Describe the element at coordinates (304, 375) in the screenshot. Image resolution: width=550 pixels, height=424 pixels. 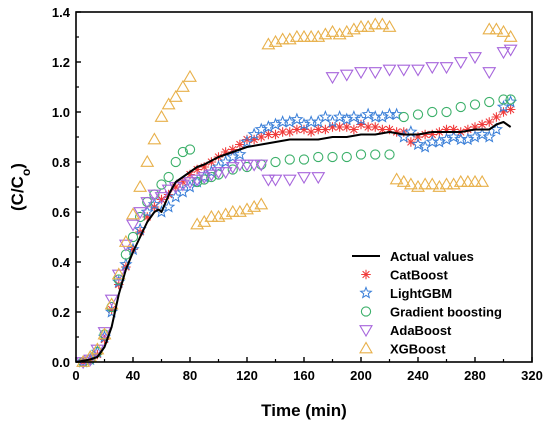
I see `x-tick-label: 160` at that location.